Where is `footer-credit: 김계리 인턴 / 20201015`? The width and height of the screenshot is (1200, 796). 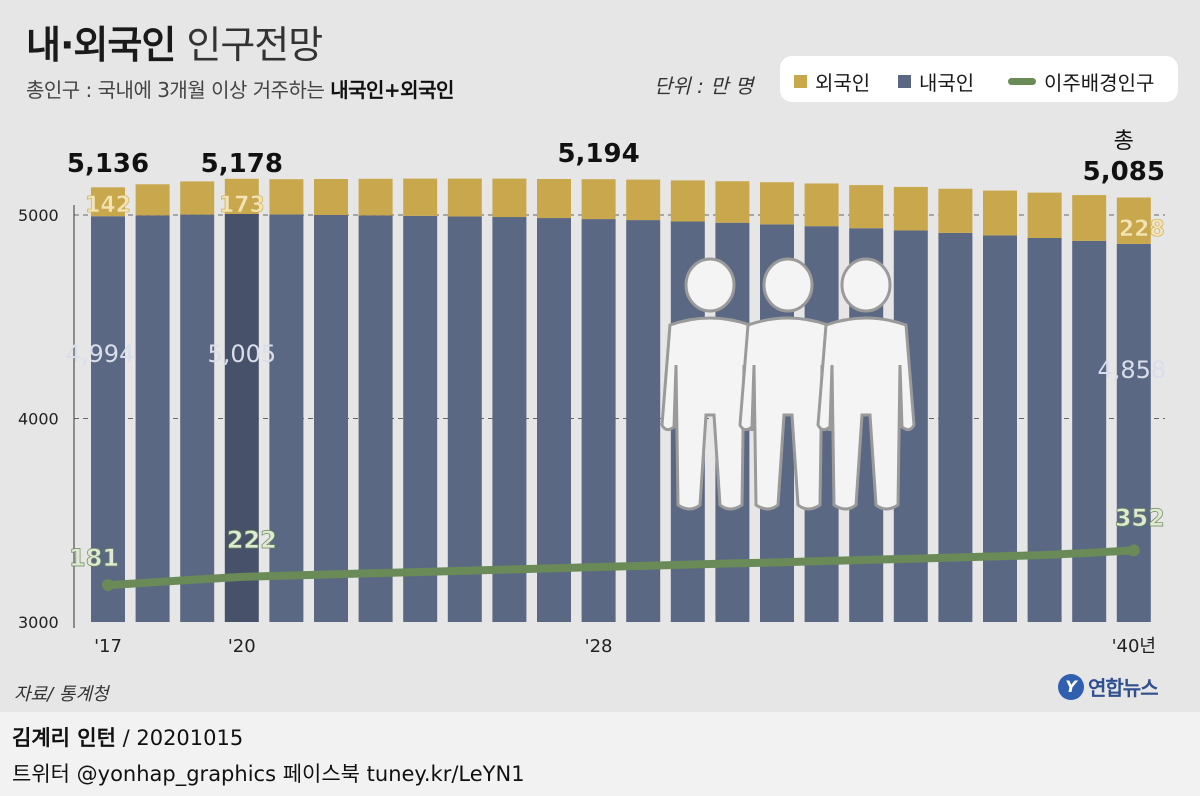
footer-credit: 김계리 인턴 / 20201015 is located at coordinates (127, 737).